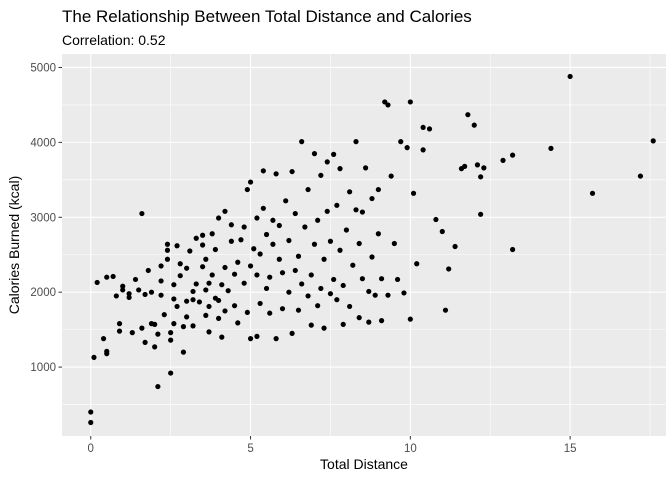  What do you see at coordinates (43, 368) in the screenshot?
I see `y-tick-label: 1000` at bounding box center [43, 368].